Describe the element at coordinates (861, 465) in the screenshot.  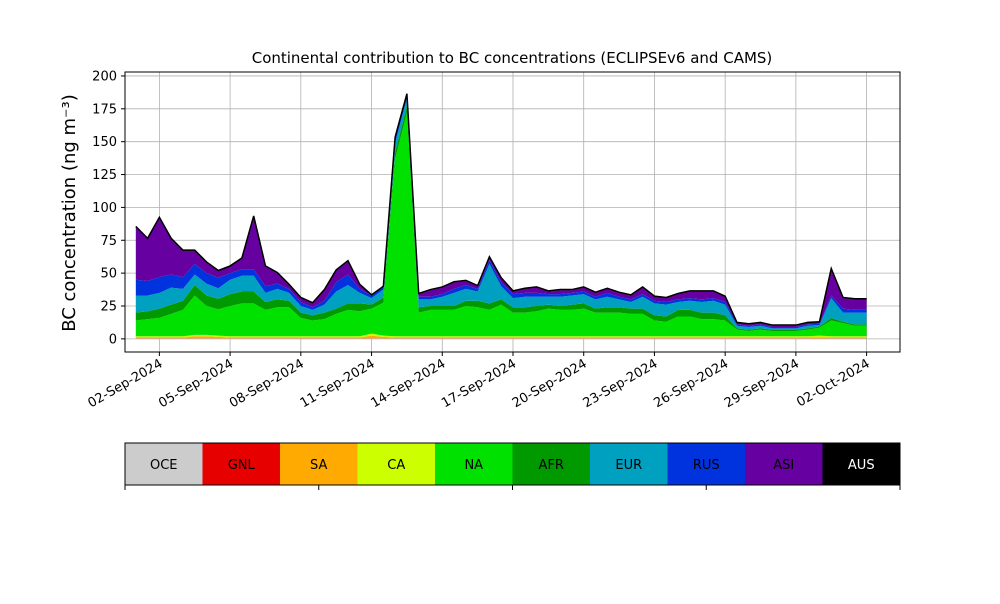
I see `colorbar-label: AUS` at that location.